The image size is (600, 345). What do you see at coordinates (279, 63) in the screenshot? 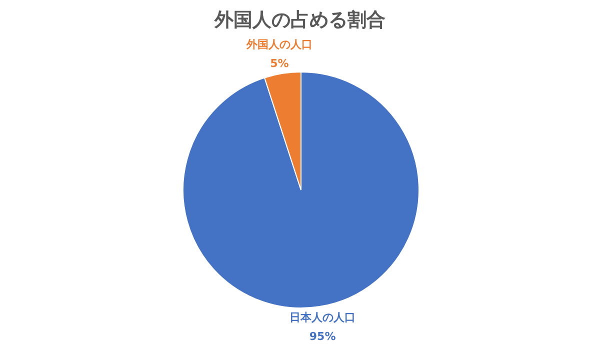
I see `data-label: 5%` at bounding box center [279, 63].